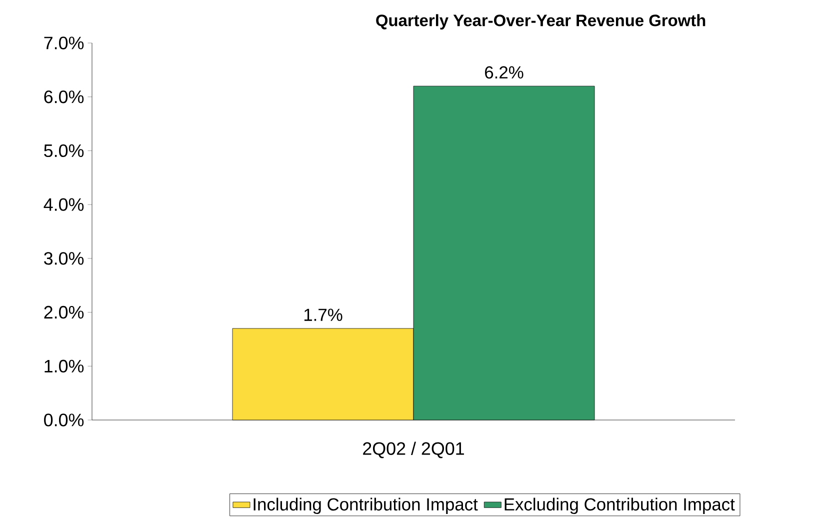  I want to click on y-tick-label: 2.0%, so click(64, 312).